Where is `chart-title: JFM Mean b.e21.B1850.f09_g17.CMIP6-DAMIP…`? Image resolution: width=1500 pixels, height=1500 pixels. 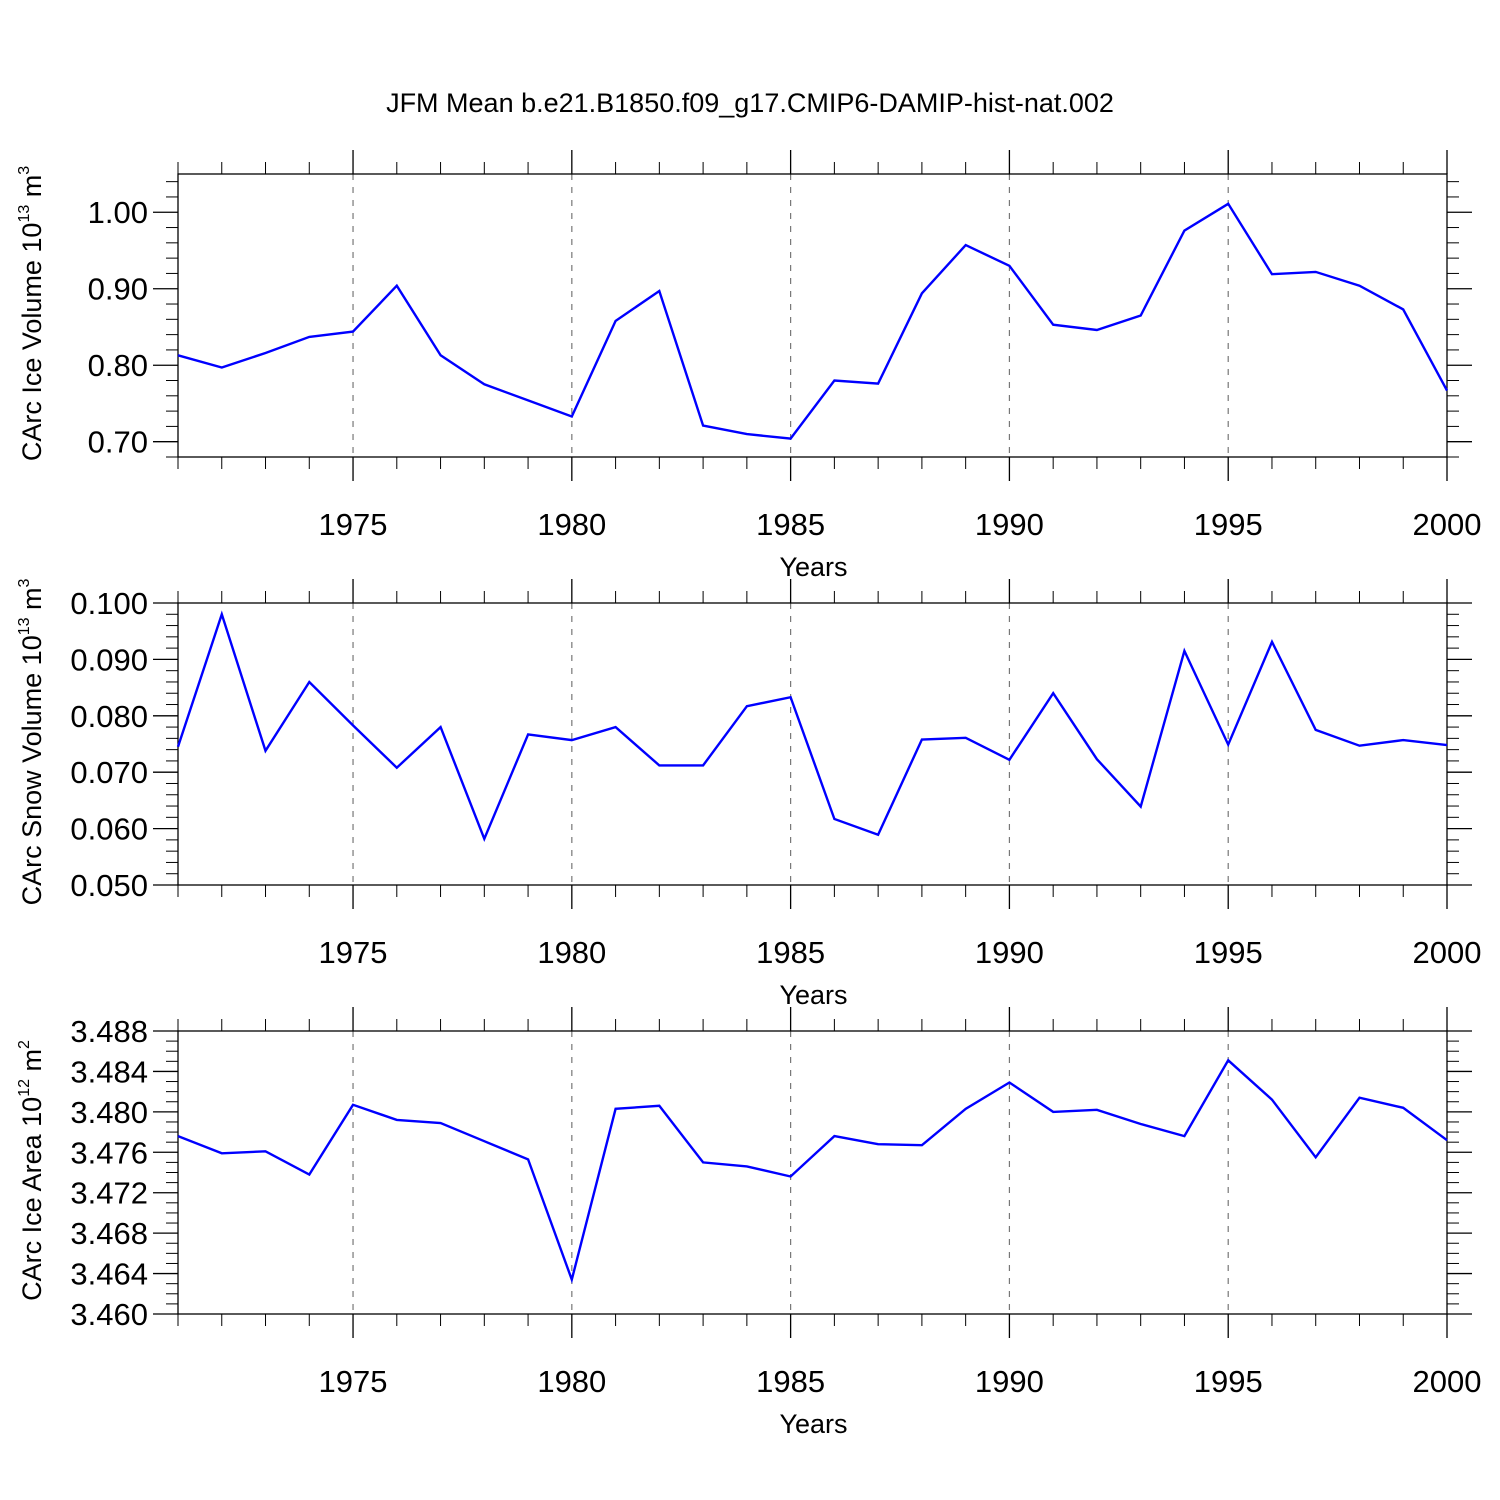 chart-title: JFM Mean b.e21.B1850.f09_g17.CMIP6-DAMIP… is located at coordinates (750, 103).